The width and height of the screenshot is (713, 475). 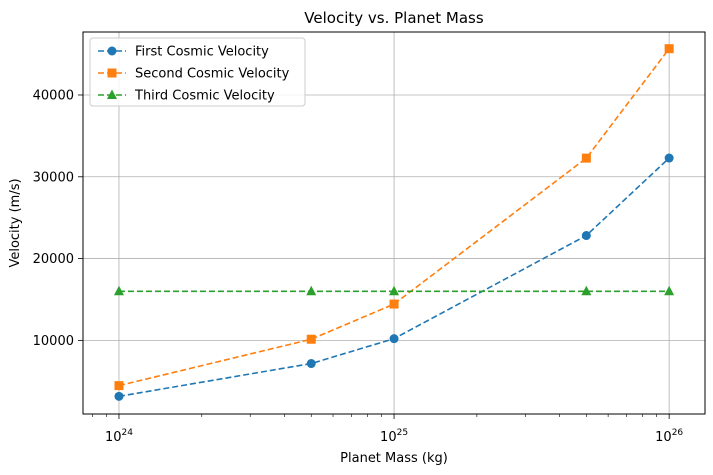 What do you see at coordinates (202, 52) in the screenshot?
I see `legend-label: First Cosmic Velocity` at bounding box center [202, 52].